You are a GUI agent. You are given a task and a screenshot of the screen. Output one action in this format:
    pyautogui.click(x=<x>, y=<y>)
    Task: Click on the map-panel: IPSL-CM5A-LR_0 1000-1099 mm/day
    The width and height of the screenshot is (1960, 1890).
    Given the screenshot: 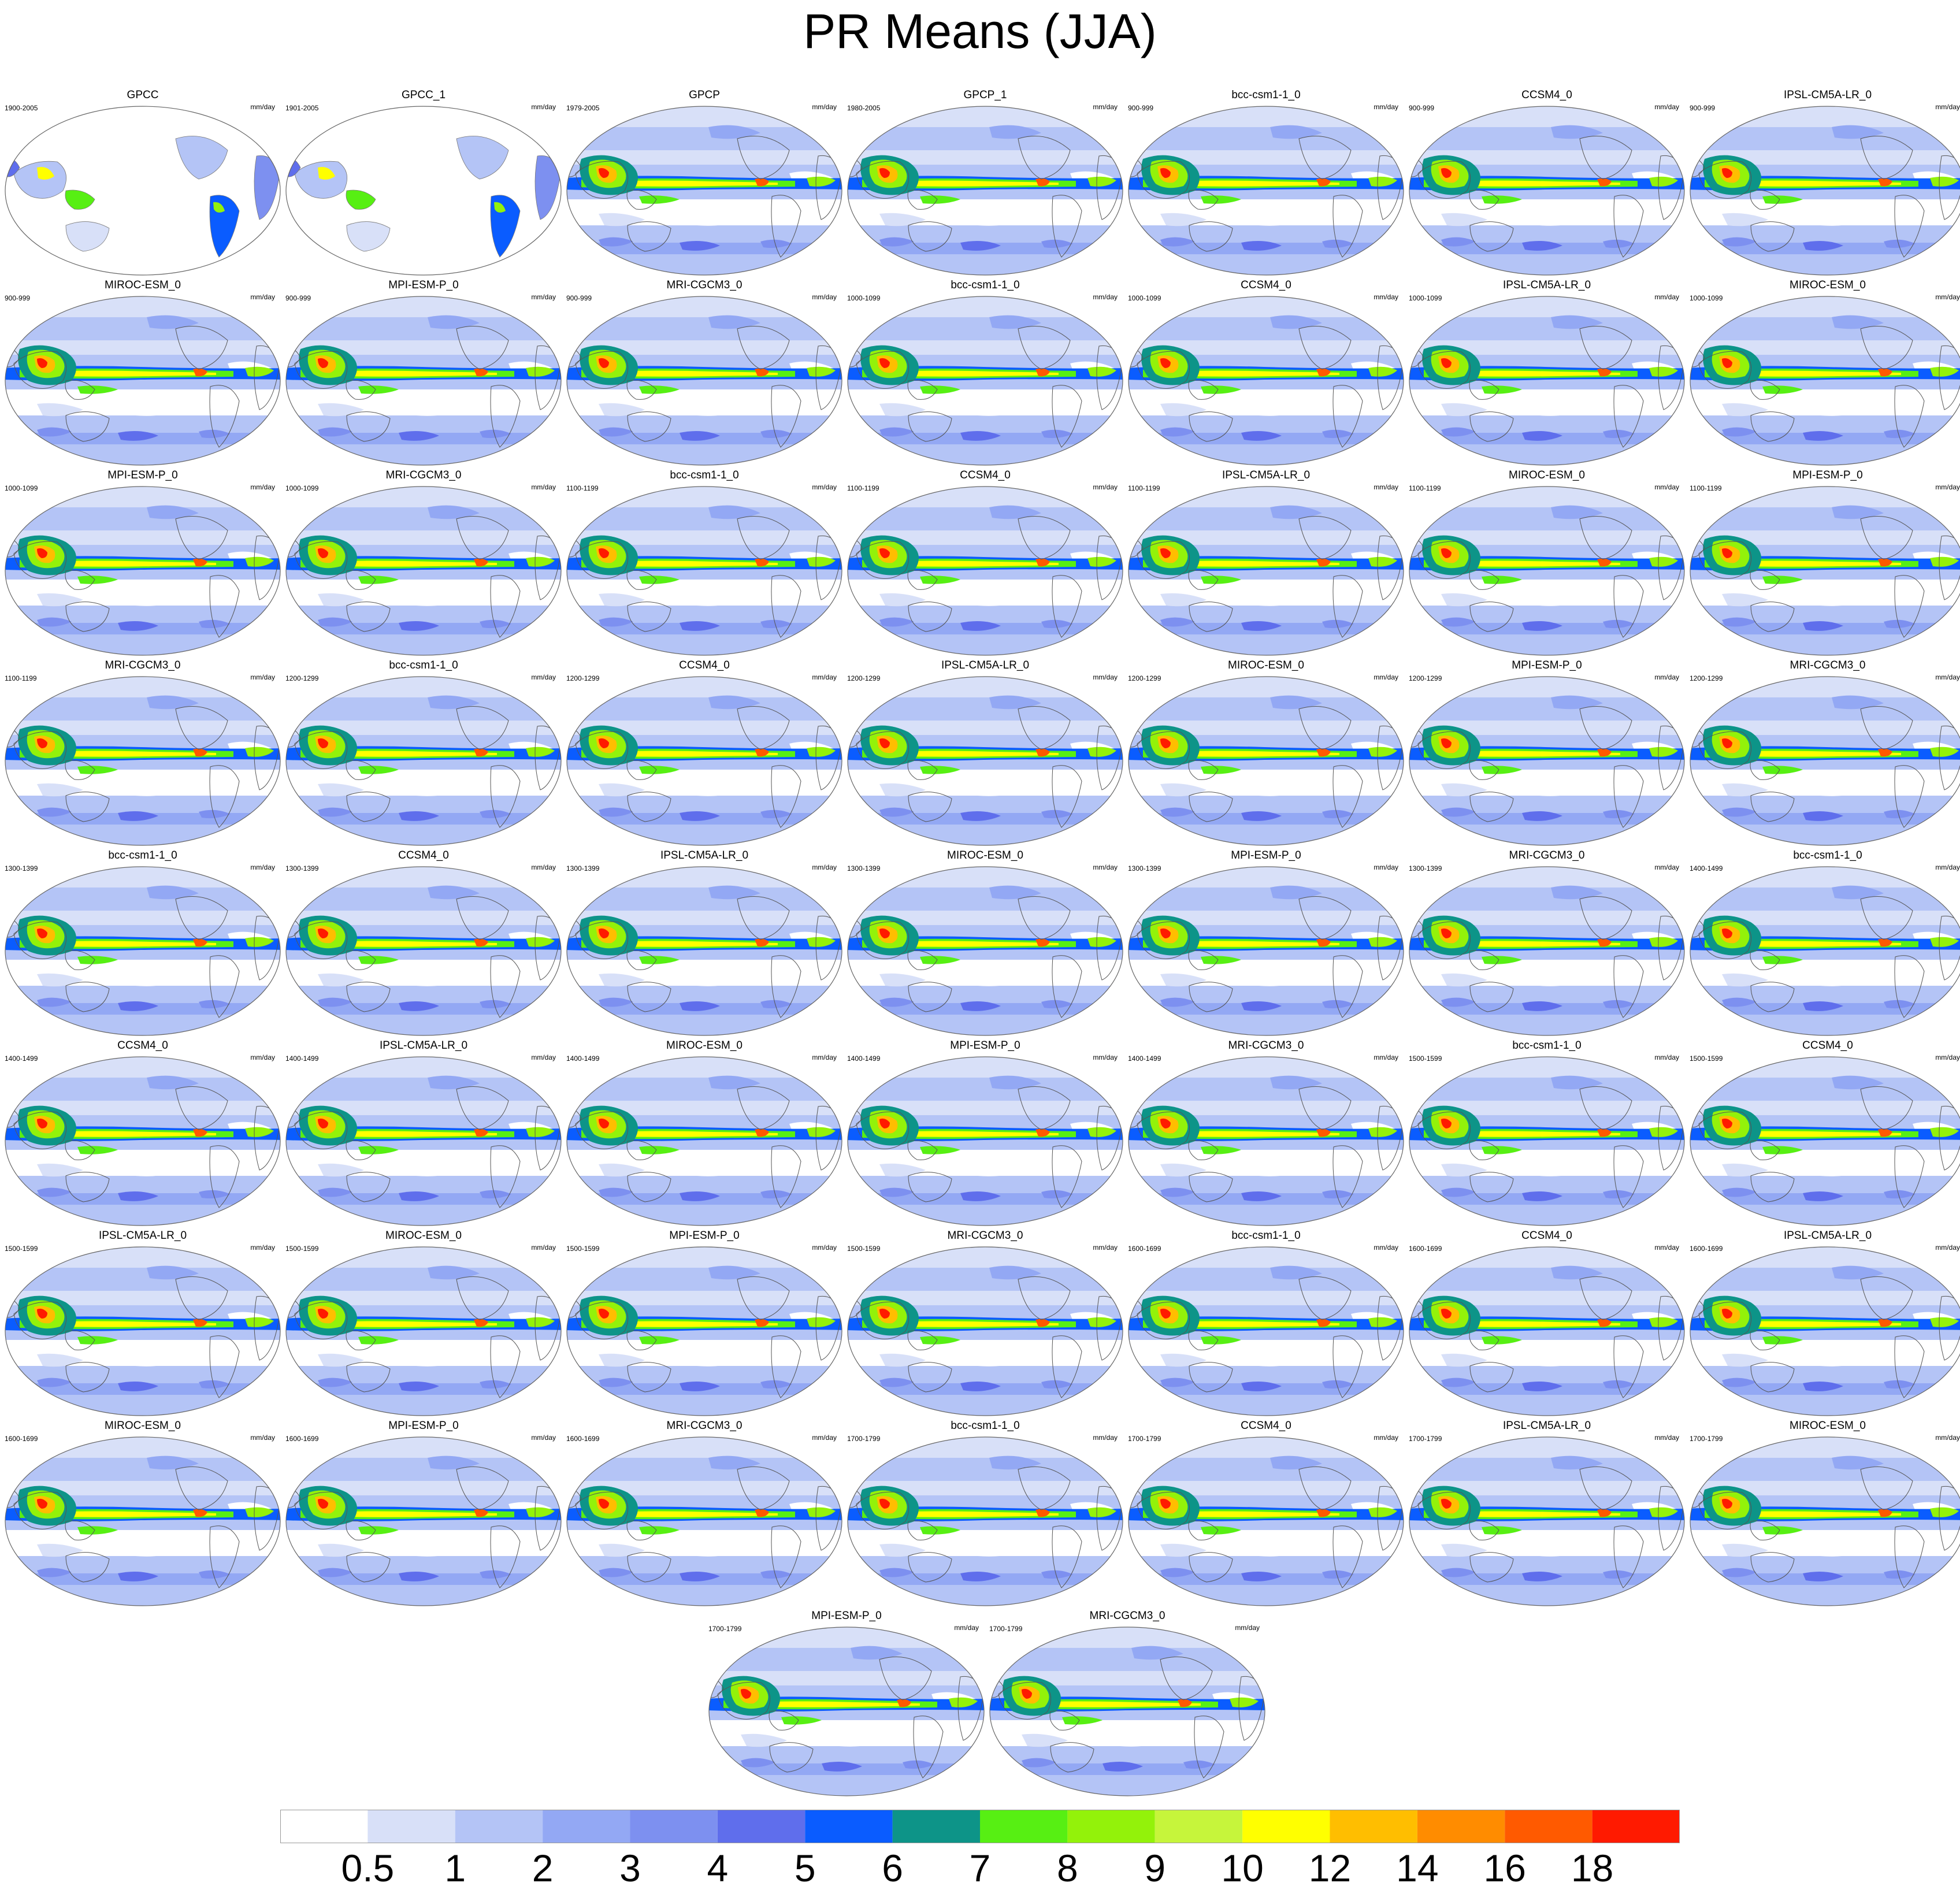 What is the action you would take?
    pyautogui.click(x=1547, y=374)
    